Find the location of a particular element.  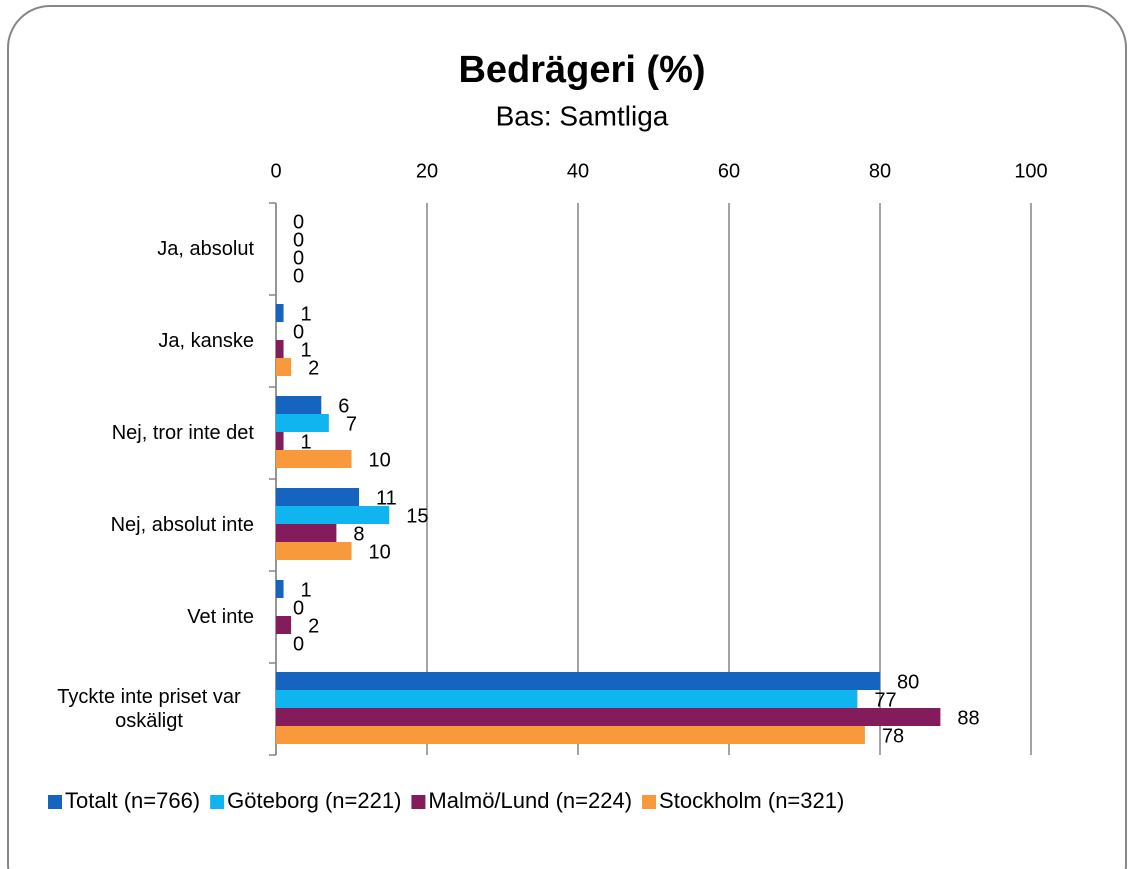

data-label: 77 is located at coordinates (885, 700).